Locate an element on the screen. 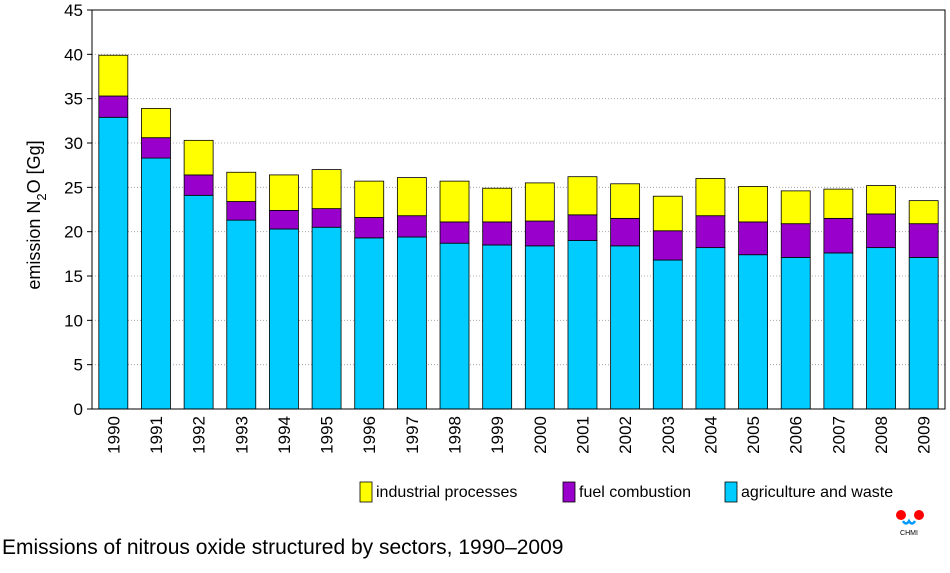  x-tick-label: 1995 is located at coordinates (327, 435).